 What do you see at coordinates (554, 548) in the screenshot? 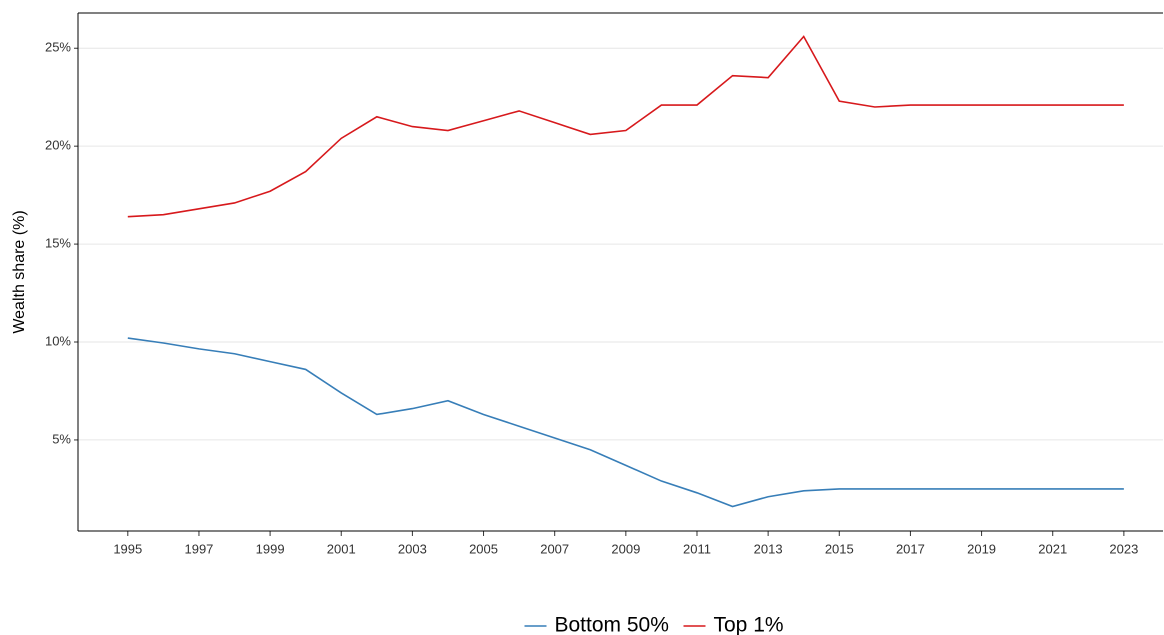
I see `x-tick-label: 2007` at bounding box center [554, 548].